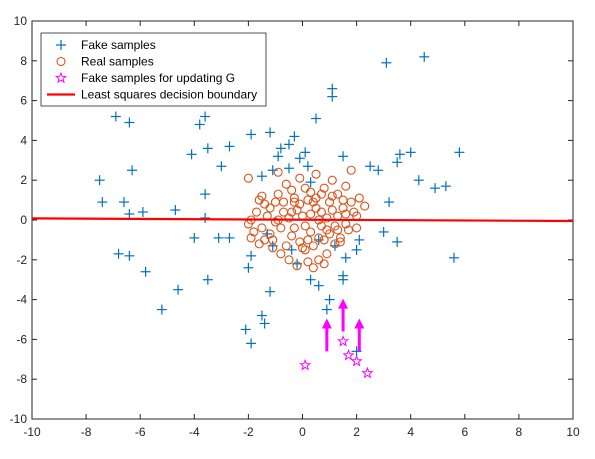  Describe the element at coordinates (305, 364) in the screenshot. I see `update-sample-point` at that location.